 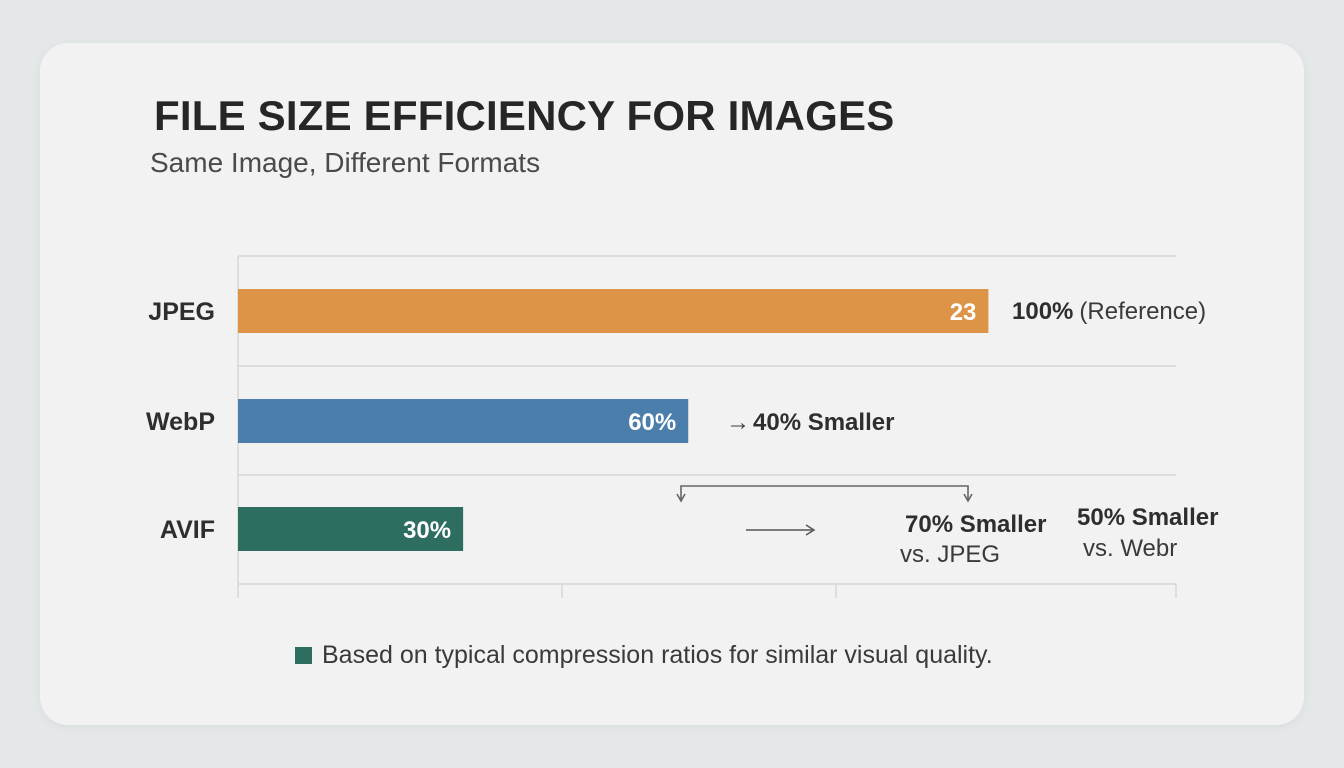 I want to click on jpeg-annotation: 100% (Reference), so click(x=1109, y=311).